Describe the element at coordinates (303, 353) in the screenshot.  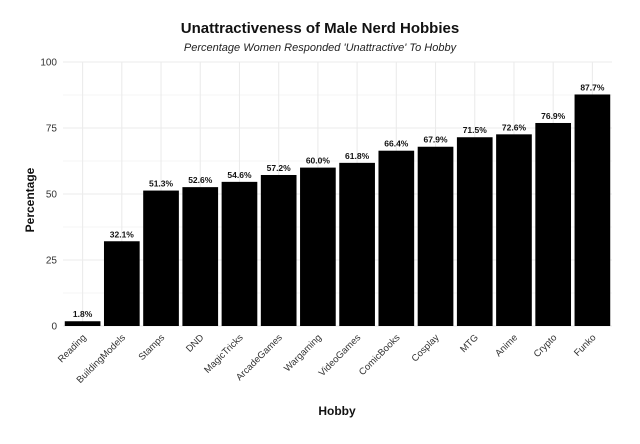
I see `x-tick-label-wargaming: Wargaming` at that location.